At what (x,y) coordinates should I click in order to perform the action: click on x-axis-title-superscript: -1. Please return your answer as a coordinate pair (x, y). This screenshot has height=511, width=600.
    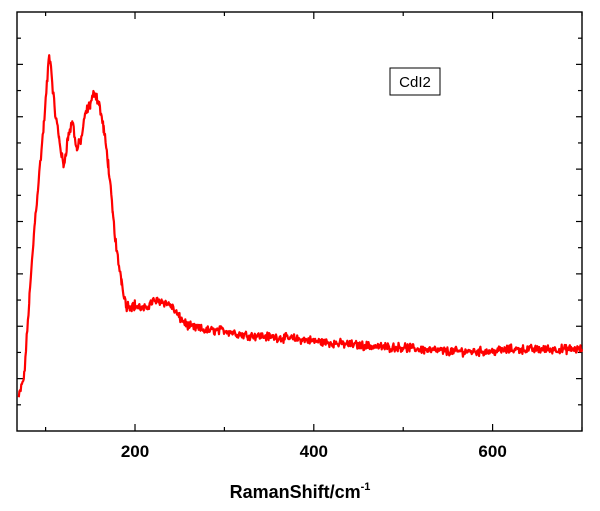
    Looking at the image, I should click on (366, 487).